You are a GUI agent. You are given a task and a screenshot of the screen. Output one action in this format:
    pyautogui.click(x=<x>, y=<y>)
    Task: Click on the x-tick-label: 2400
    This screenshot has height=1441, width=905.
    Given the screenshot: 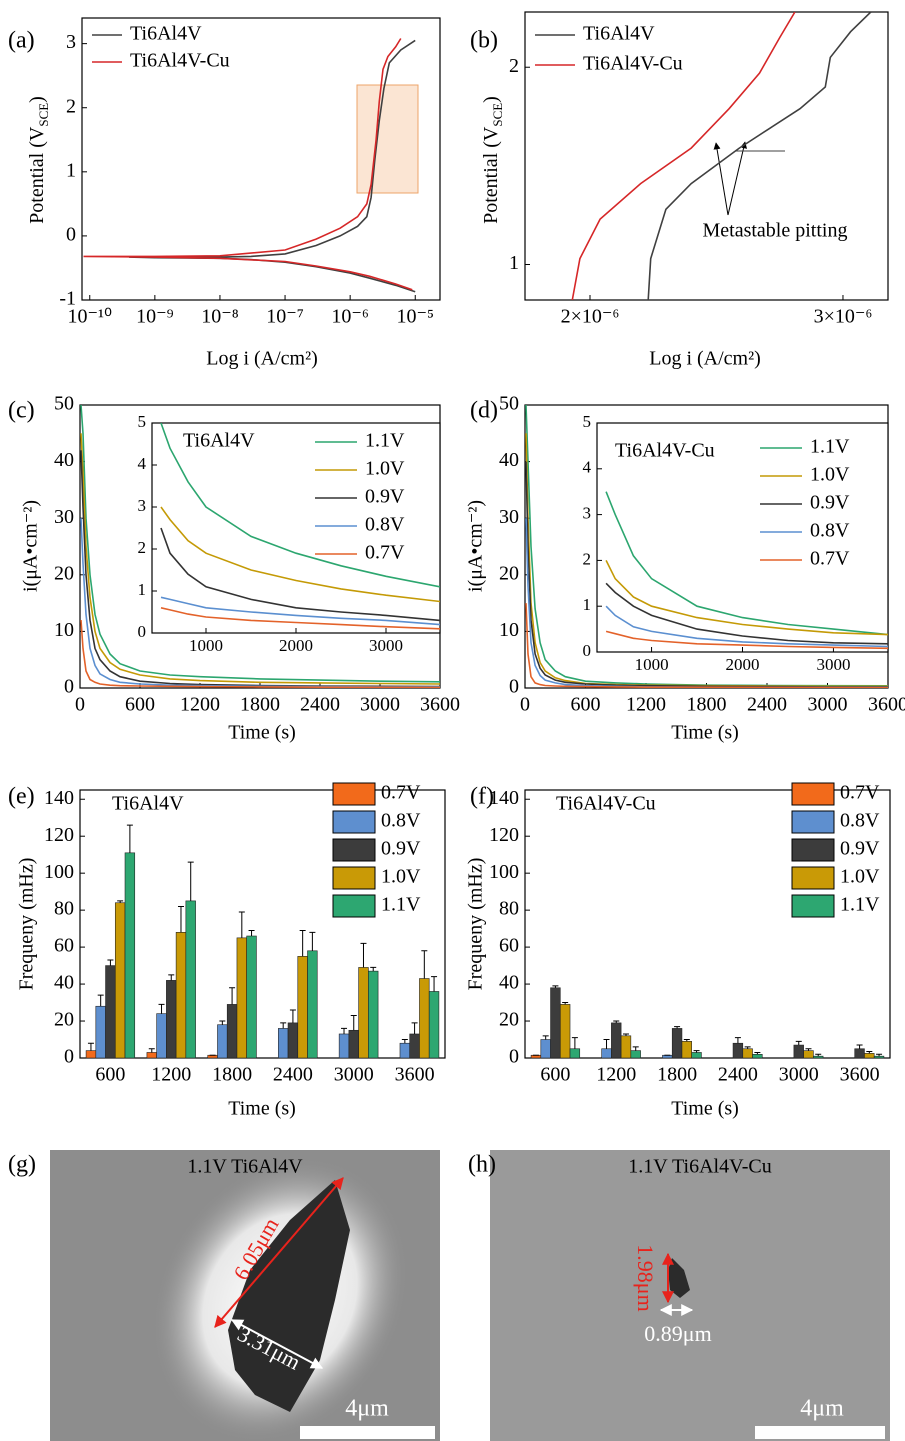 What is the action you would take?
    pyautogui.click(x=738, y=1075)
    